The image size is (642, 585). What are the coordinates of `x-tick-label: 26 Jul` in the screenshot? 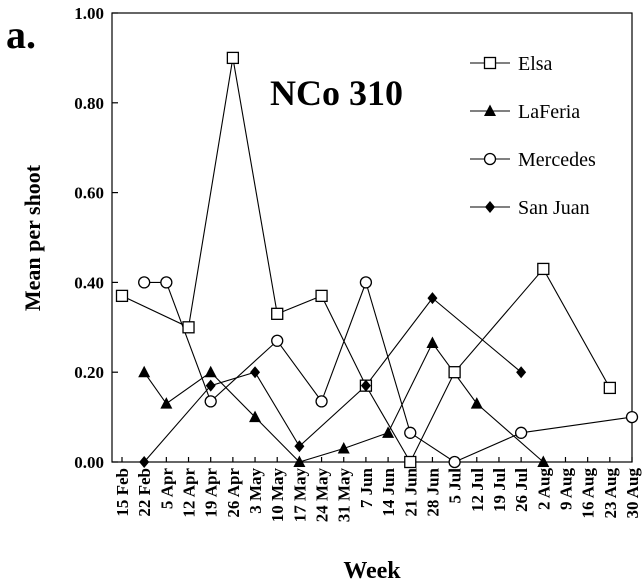 It's located at (521, 490).